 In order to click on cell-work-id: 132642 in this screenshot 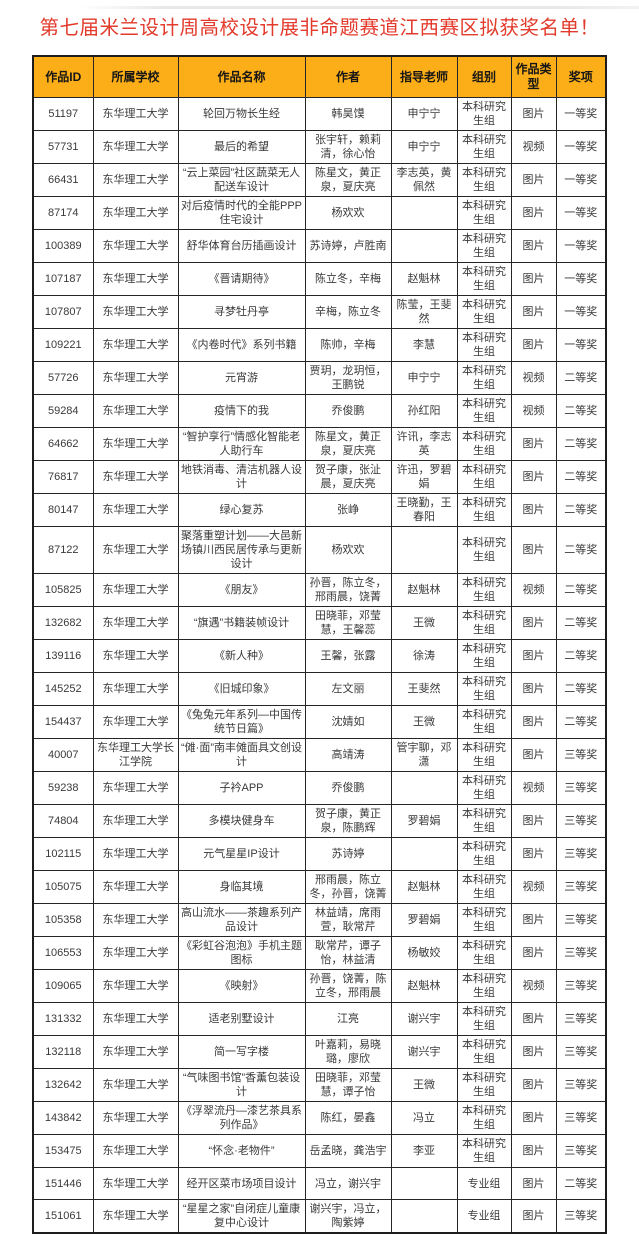, I will do `click(63, 1085)`.